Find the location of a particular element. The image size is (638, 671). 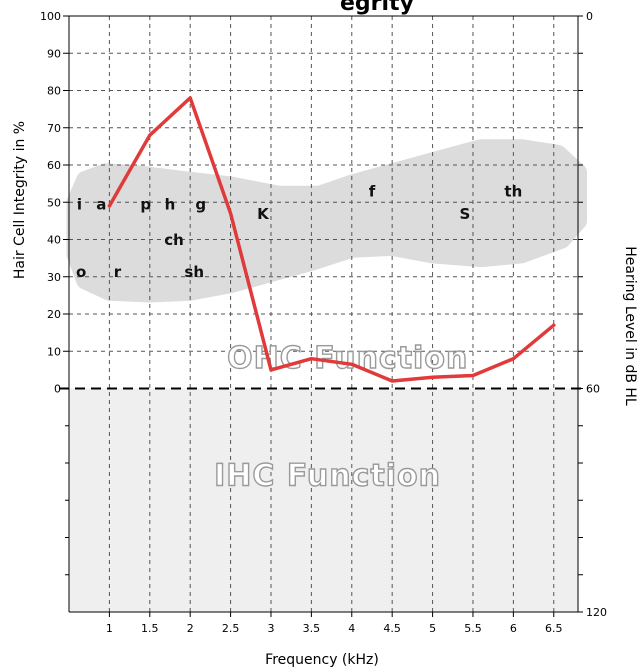

x-tick-label: 2 is located at coordinates (190, 628).